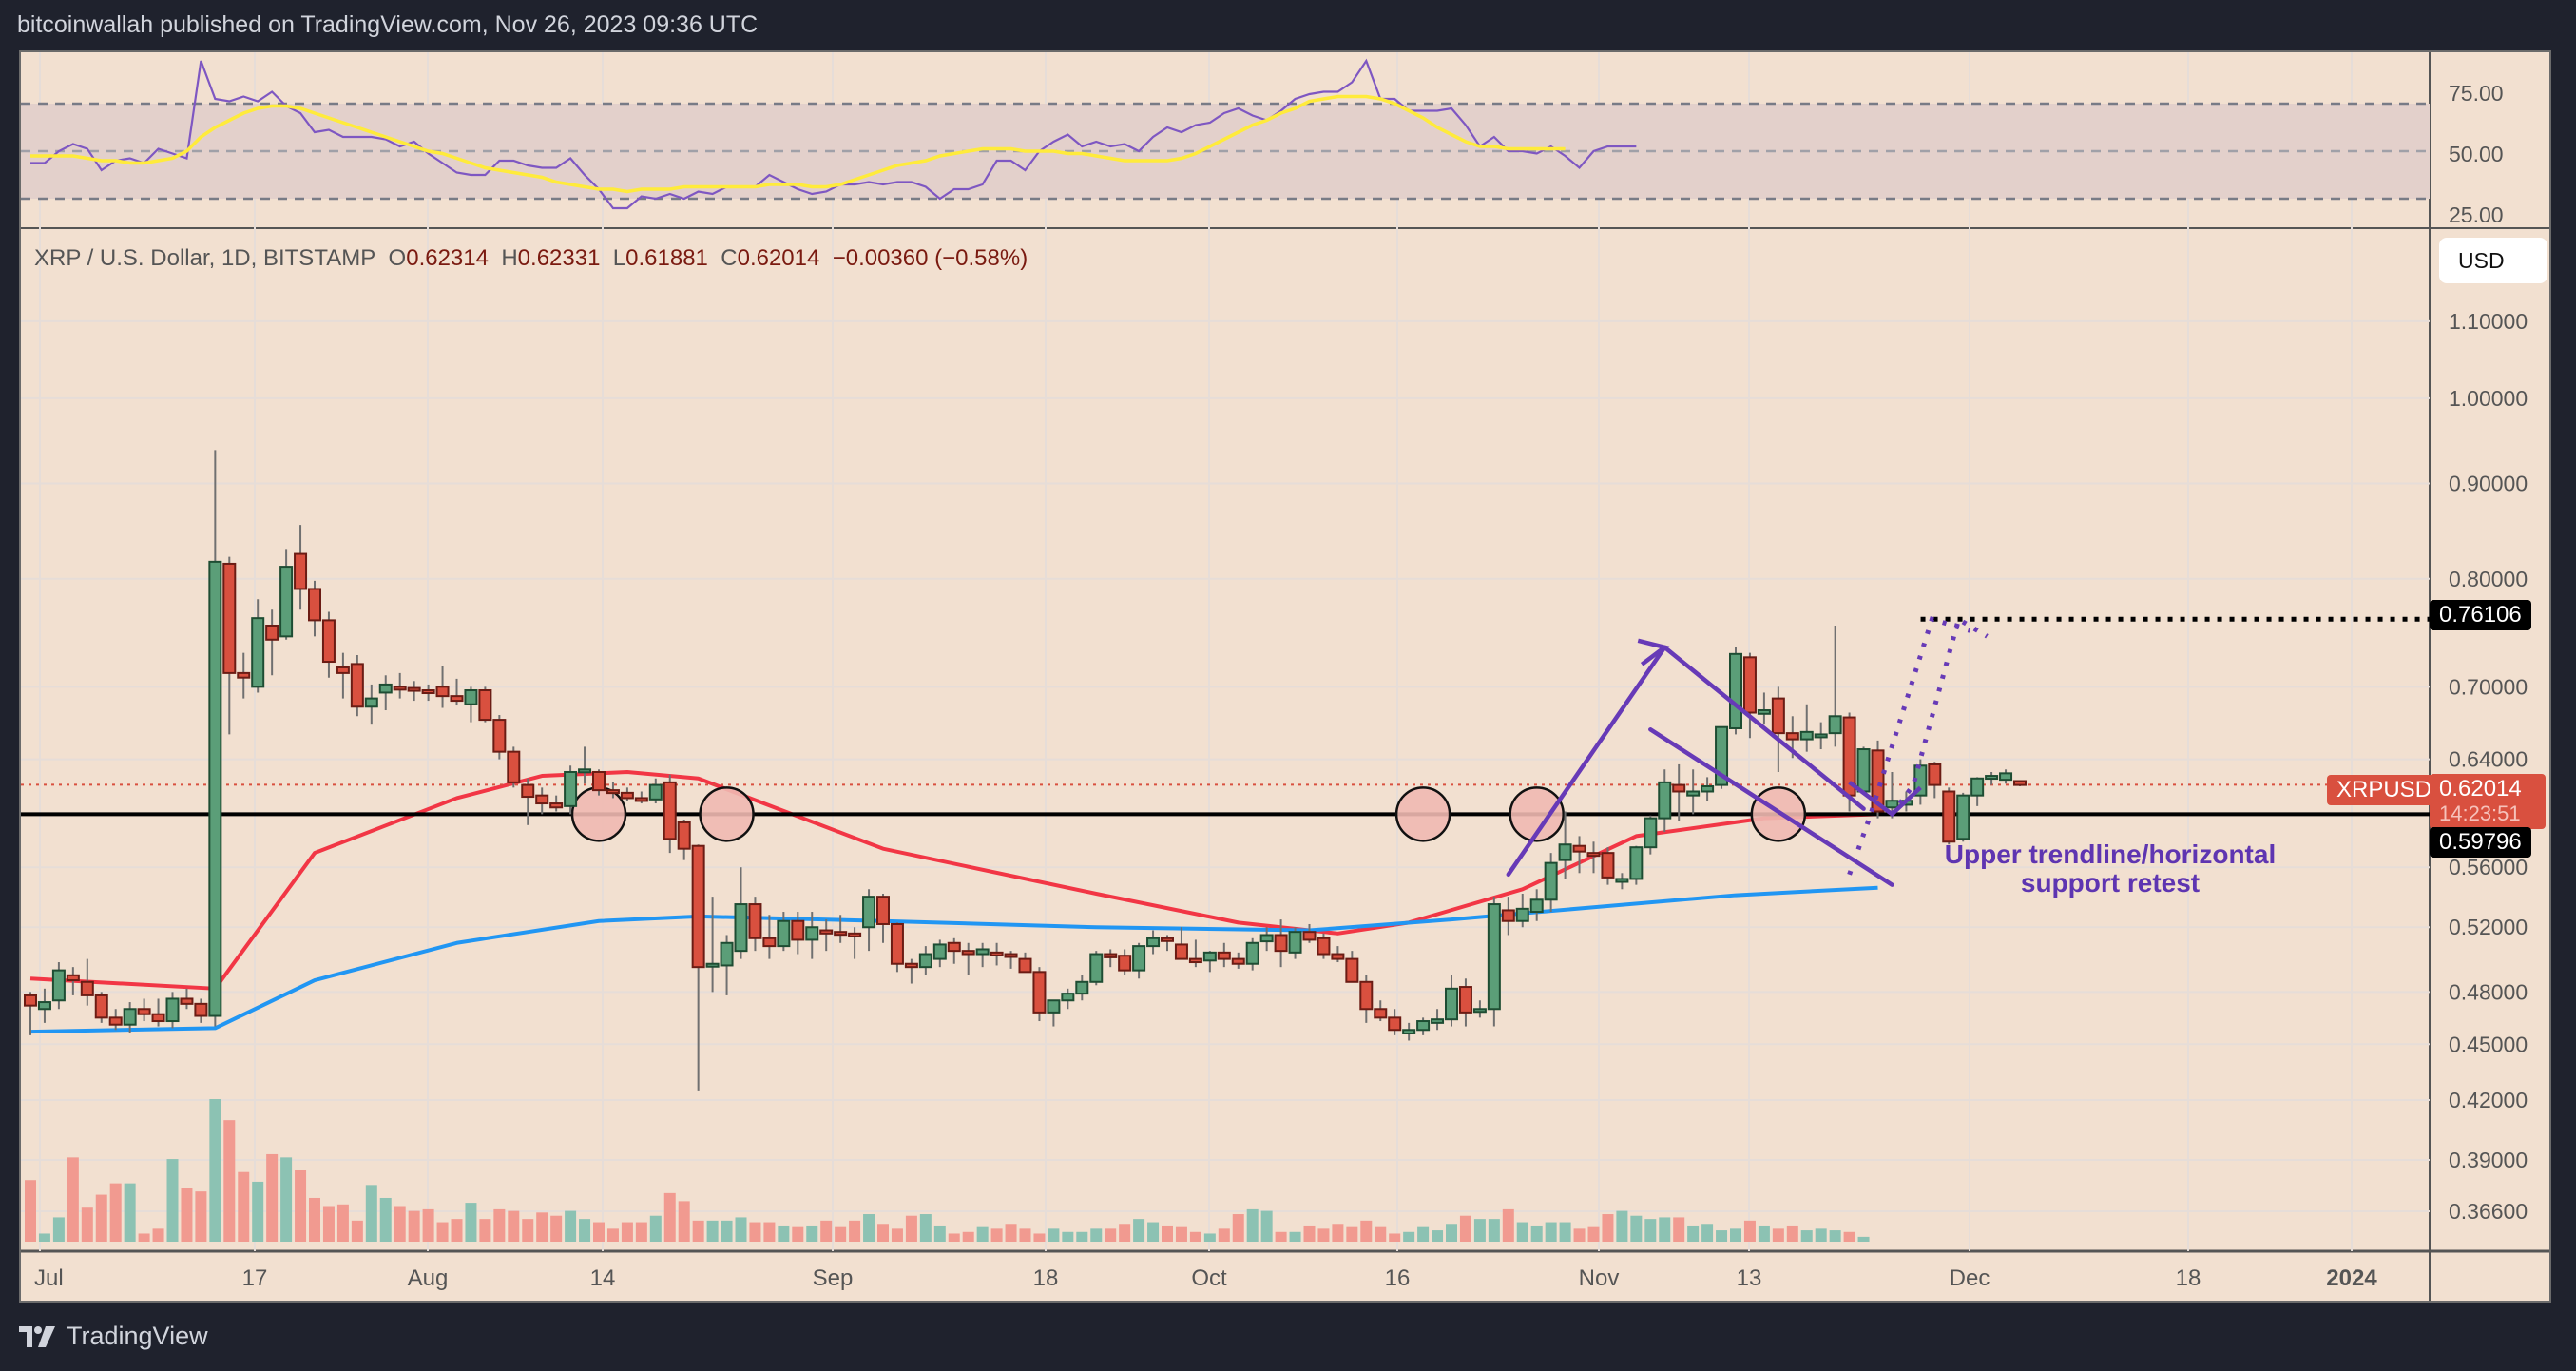  I want to click on time-axis-label: 13, so click(1750, 1278).